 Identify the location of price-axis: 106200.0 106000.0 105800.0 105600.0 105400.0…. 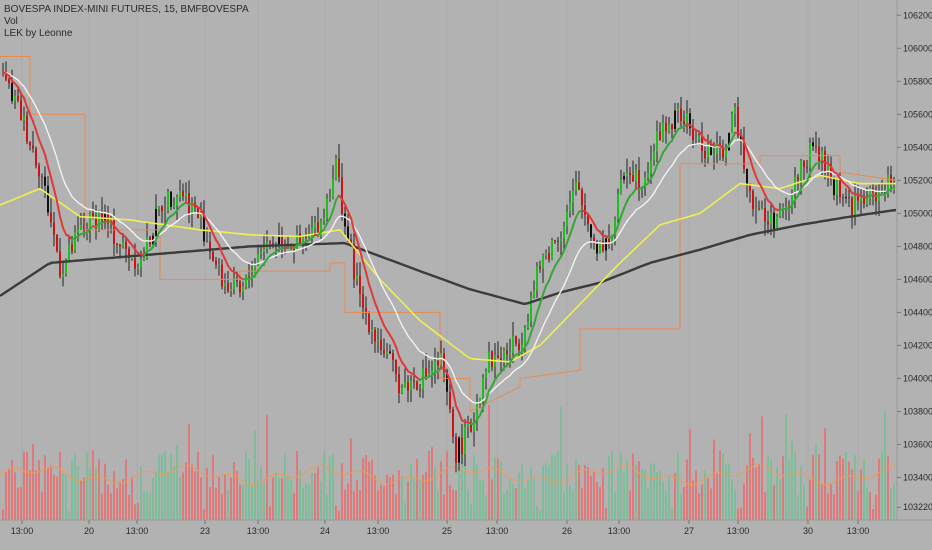
(914, 261).